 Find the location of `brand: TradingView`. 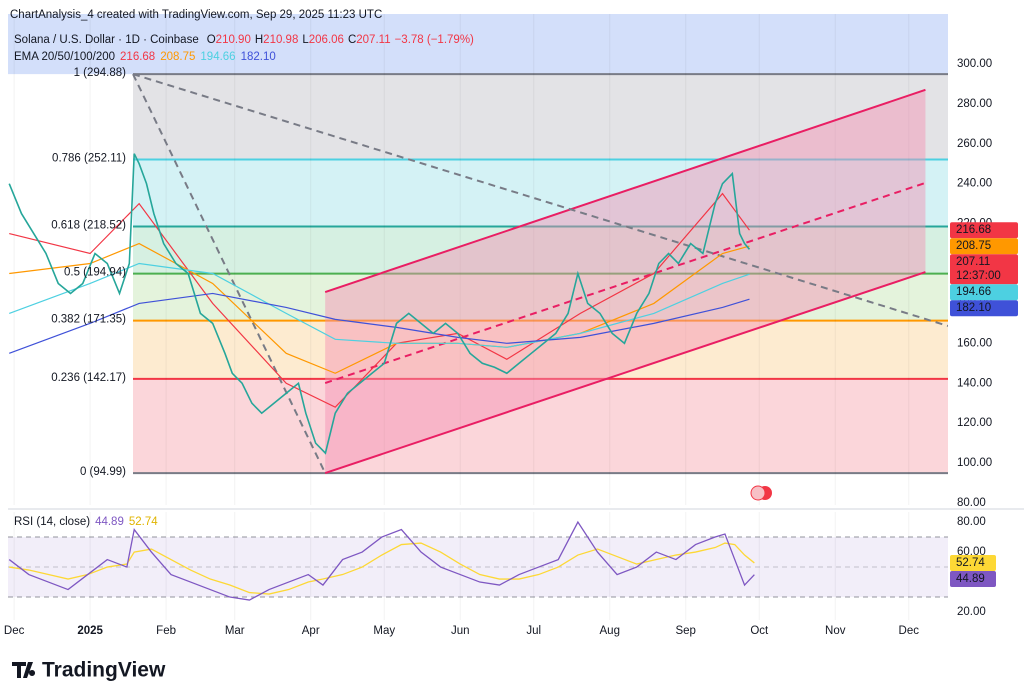

brand: TradingView is located at coordinates (104, 670).